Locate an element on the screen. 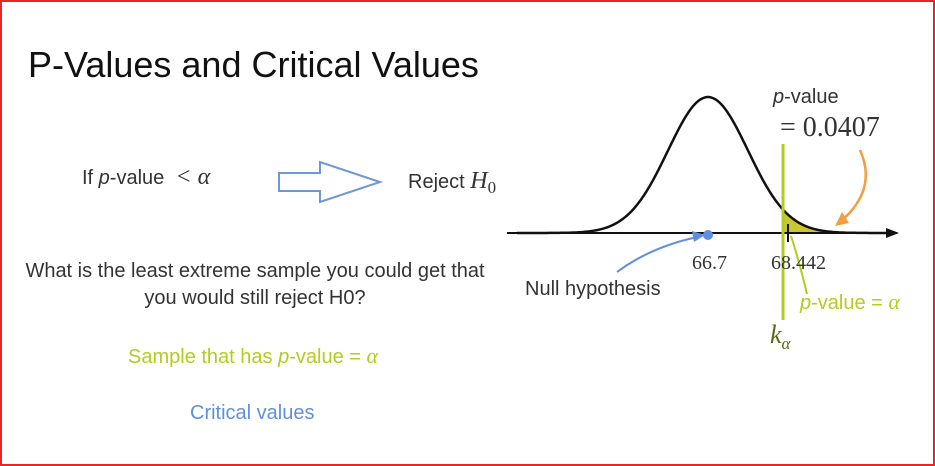 The image size is (935, 466). green-alpha: α is located at coordinates (894, 301).